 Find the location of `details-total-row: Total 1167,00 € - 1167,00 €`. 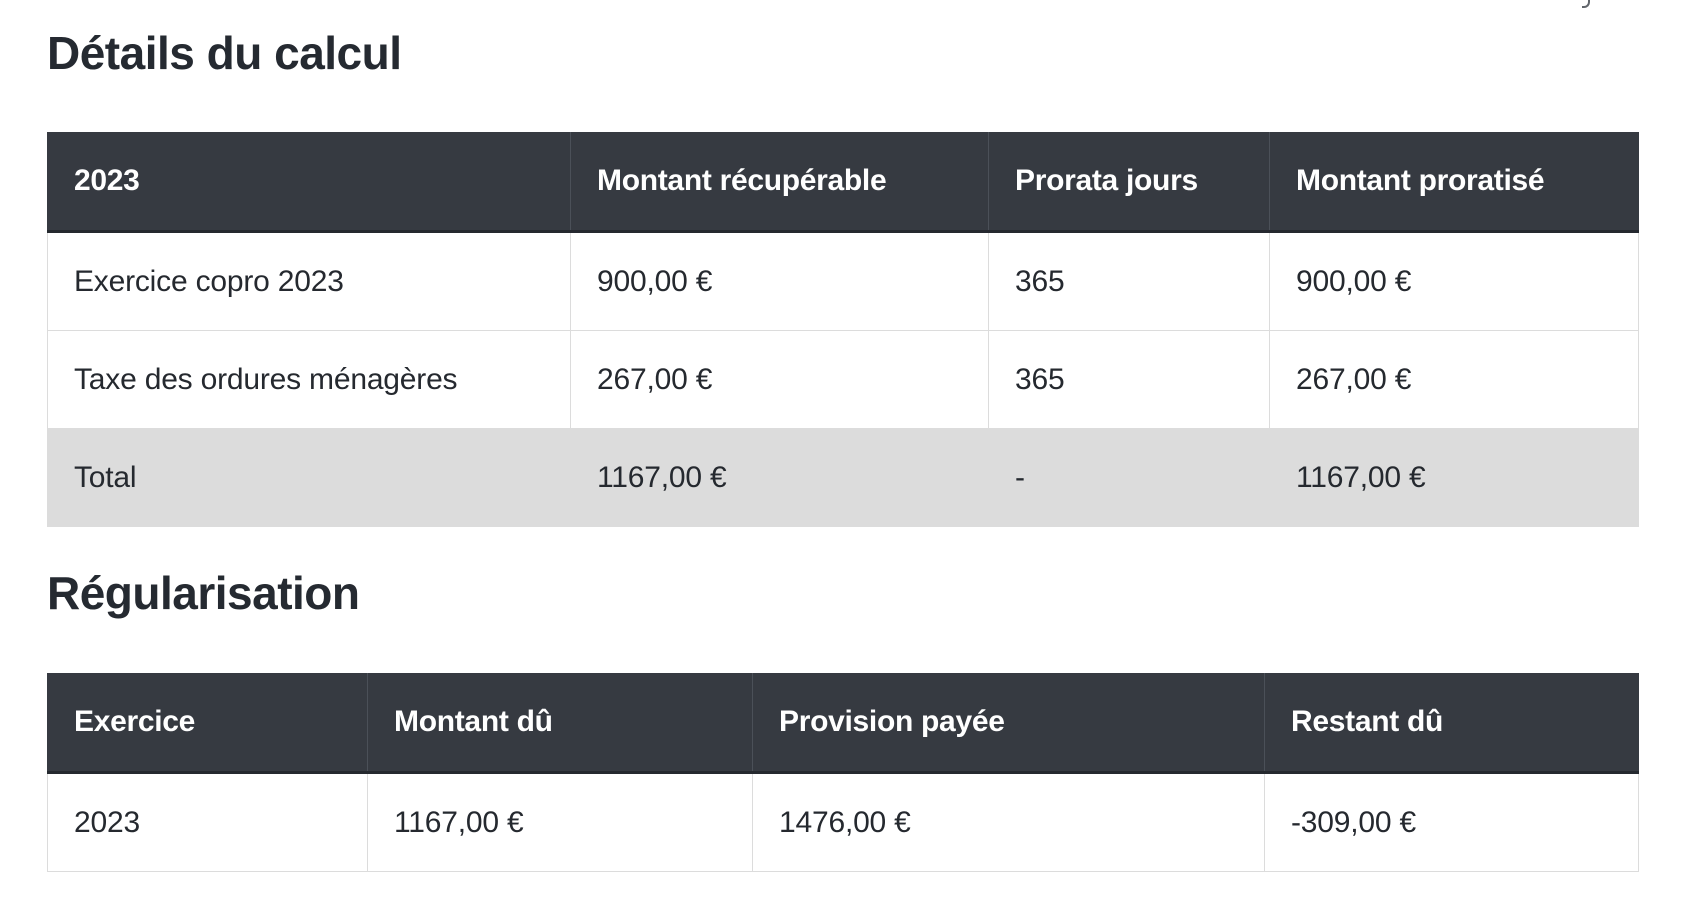

details-total-row: Total 1167,00 € - 1167,00 € is located at coordinates (843, 477).